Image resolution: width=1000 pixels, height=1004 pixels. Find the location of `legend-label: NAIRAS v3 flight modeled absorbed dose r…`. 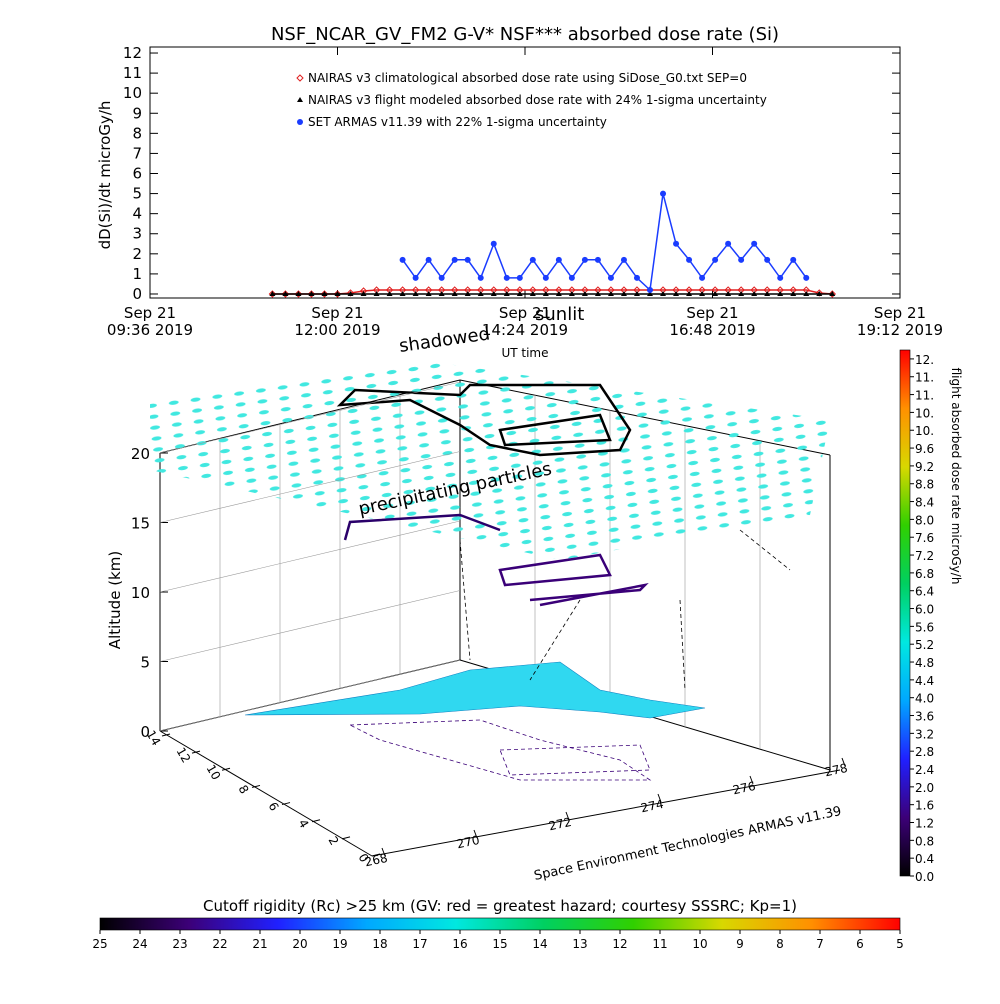

legend-label: NAIRAS v3 flight modeled absorbed dose r… is located at coordinates (537, 100).